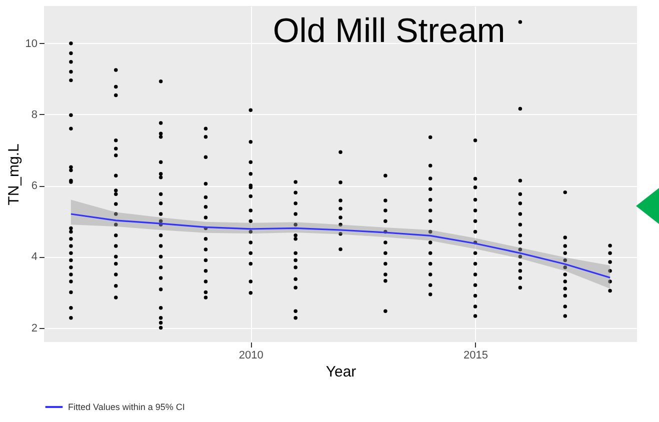 This screenshot has width=659, height=422. What do you see at coordinates (34, 114) in the screenshot?
I see `y-tick-label: 8` at bounding box center [34, 114].